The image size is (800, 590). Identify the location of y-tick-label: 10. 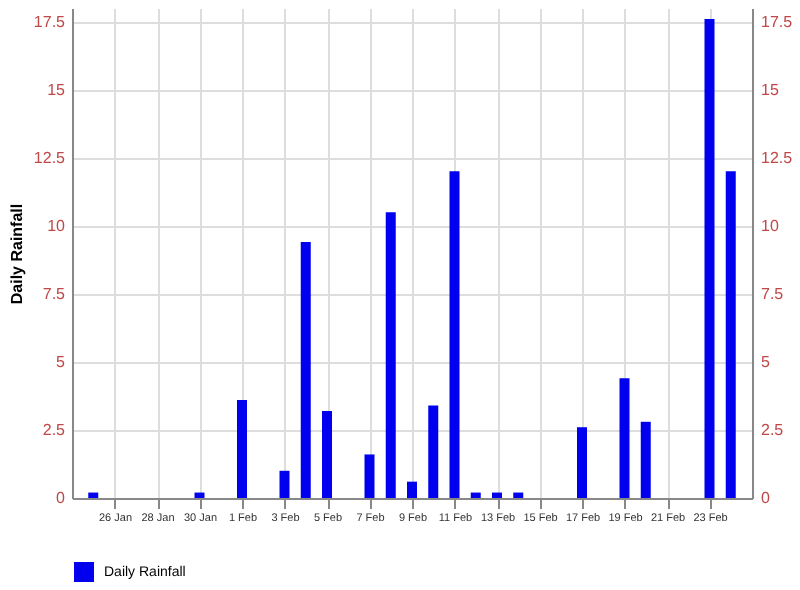
(57, 225).